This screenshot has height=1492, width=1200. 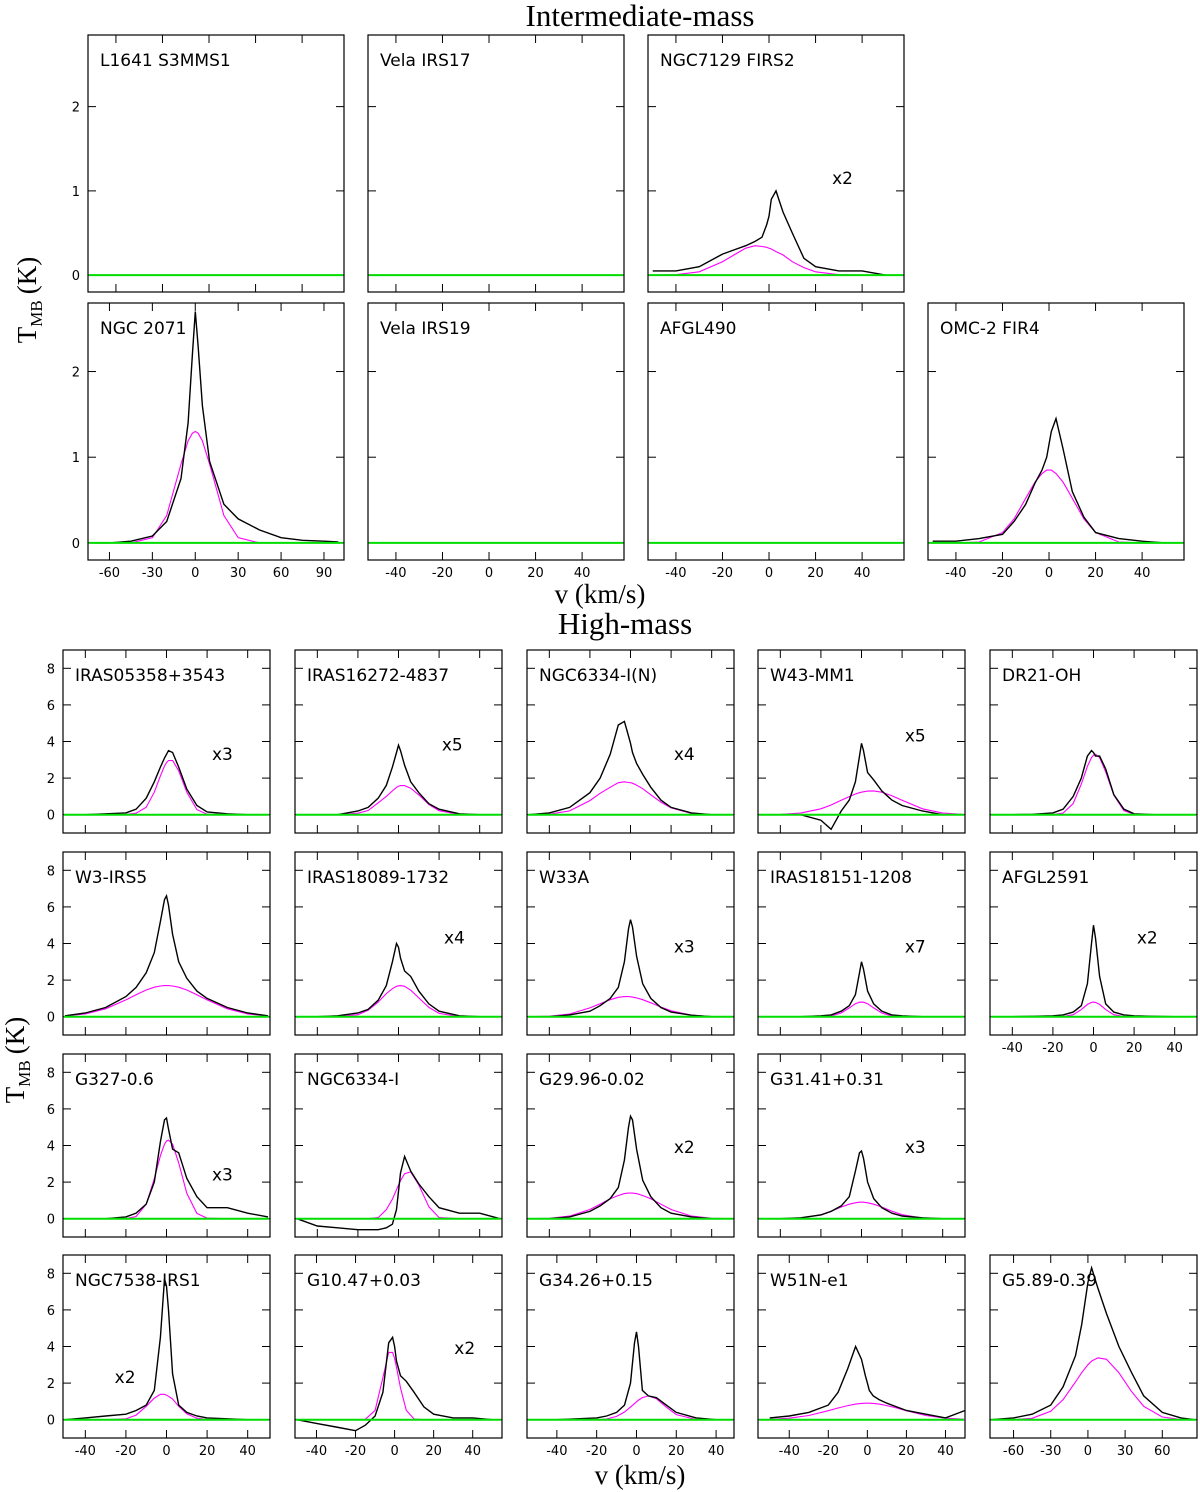 I want to click on panel-title: G5.89-0.39, so click(x=1049, y=1281).